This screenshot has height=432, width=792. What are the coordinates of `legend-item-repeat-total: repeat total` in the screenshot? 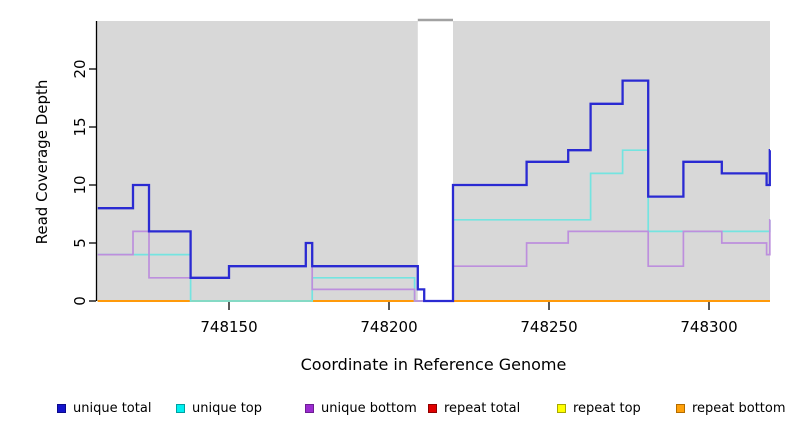 It's located at (474, 408).